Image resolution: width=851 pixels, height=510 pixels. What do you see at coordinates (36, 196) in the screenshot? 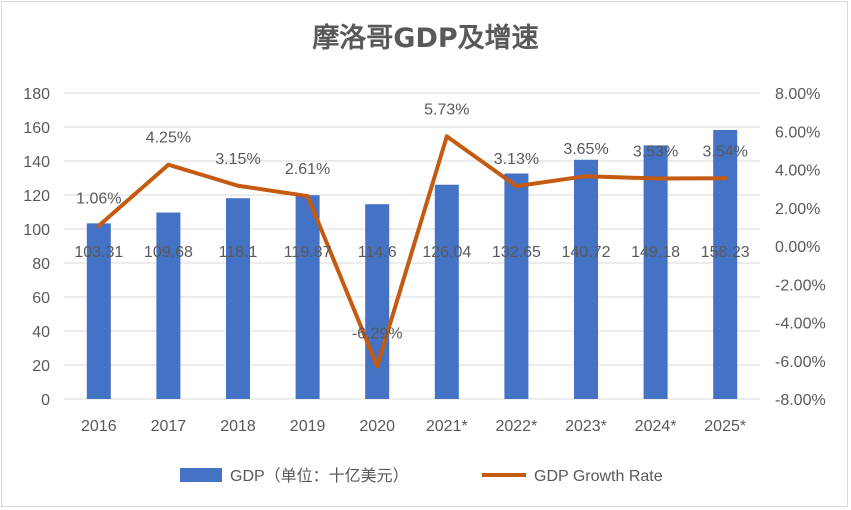
I see `y-left-tick-label: 120` at bounding box center [36, 196].